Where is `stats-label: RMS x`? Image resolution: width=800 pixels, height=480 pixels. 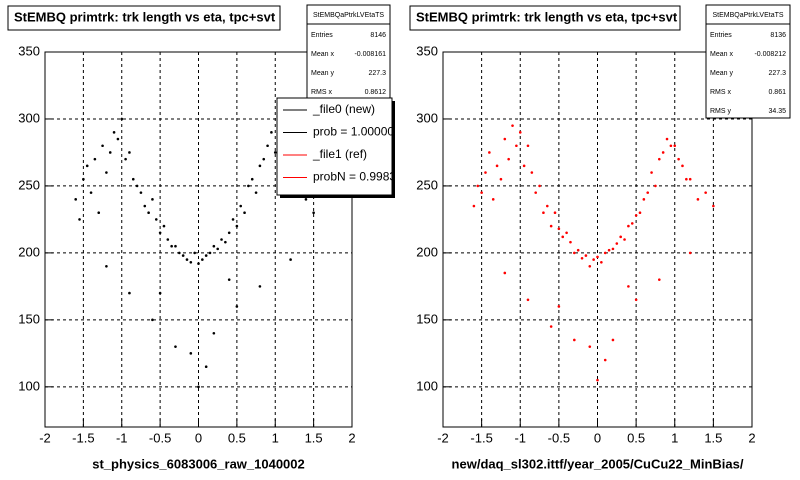 stats-label: RMS x is located at coordinates (322, 92).